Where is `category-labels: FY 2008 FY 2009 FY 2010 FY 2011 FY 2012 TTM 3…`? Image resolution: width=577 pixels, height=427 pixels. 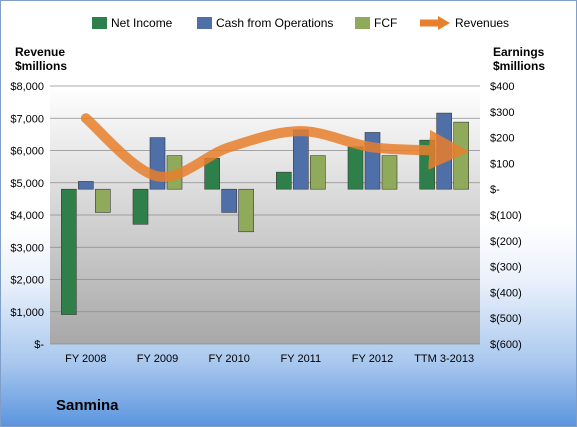
category-labels: FY 2008 FY 2009 FY 2010 FY 2011 FY 2012 TTM 3… is located at coordinates (269, 359).